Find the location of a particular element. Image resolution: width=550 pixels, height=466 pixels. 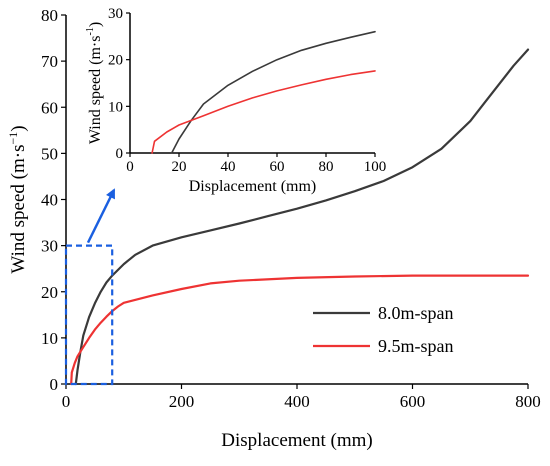

main-y-tick-label: 10 is located at coordinates (49, 338).